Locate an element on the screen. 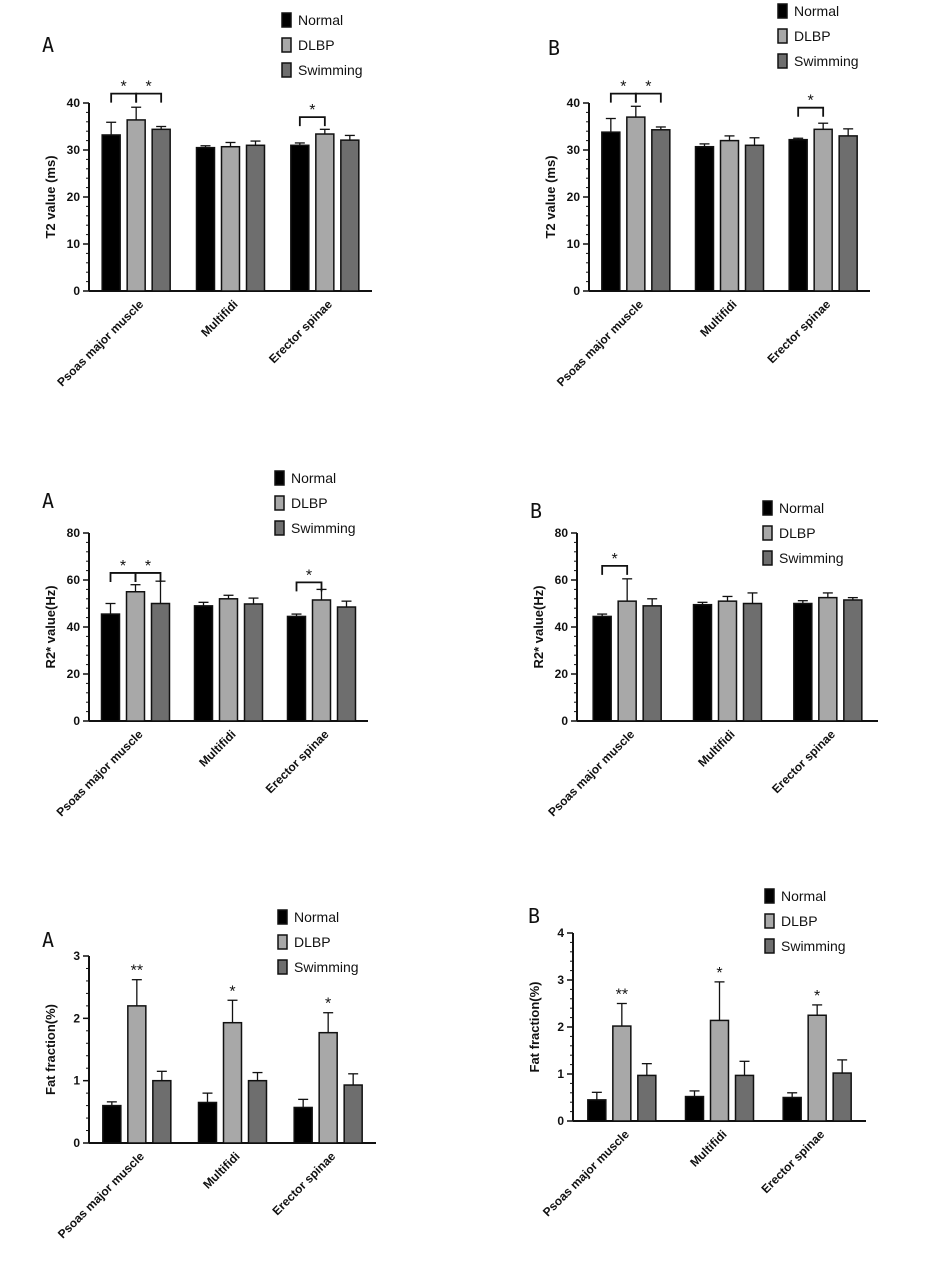 This screenshot has height=1262, width=925. y-axis-title: R2* value(Hz) is located at coordinates (538, 626).